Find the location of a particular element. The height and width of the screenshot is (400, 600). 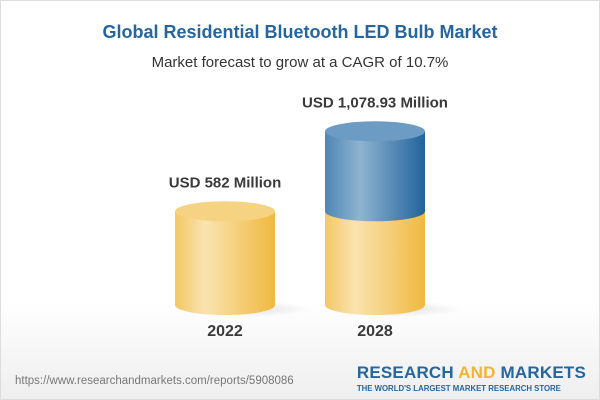

bar-2028-growth-top is located at coordinates (375, 131).